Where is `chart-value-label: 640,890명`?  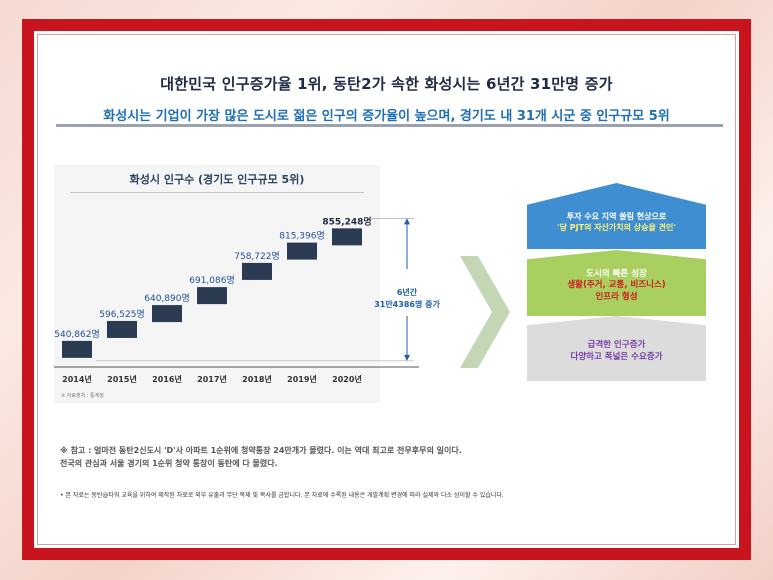
chart-value-label: 640,890명 is located at coordinates (167, 298).